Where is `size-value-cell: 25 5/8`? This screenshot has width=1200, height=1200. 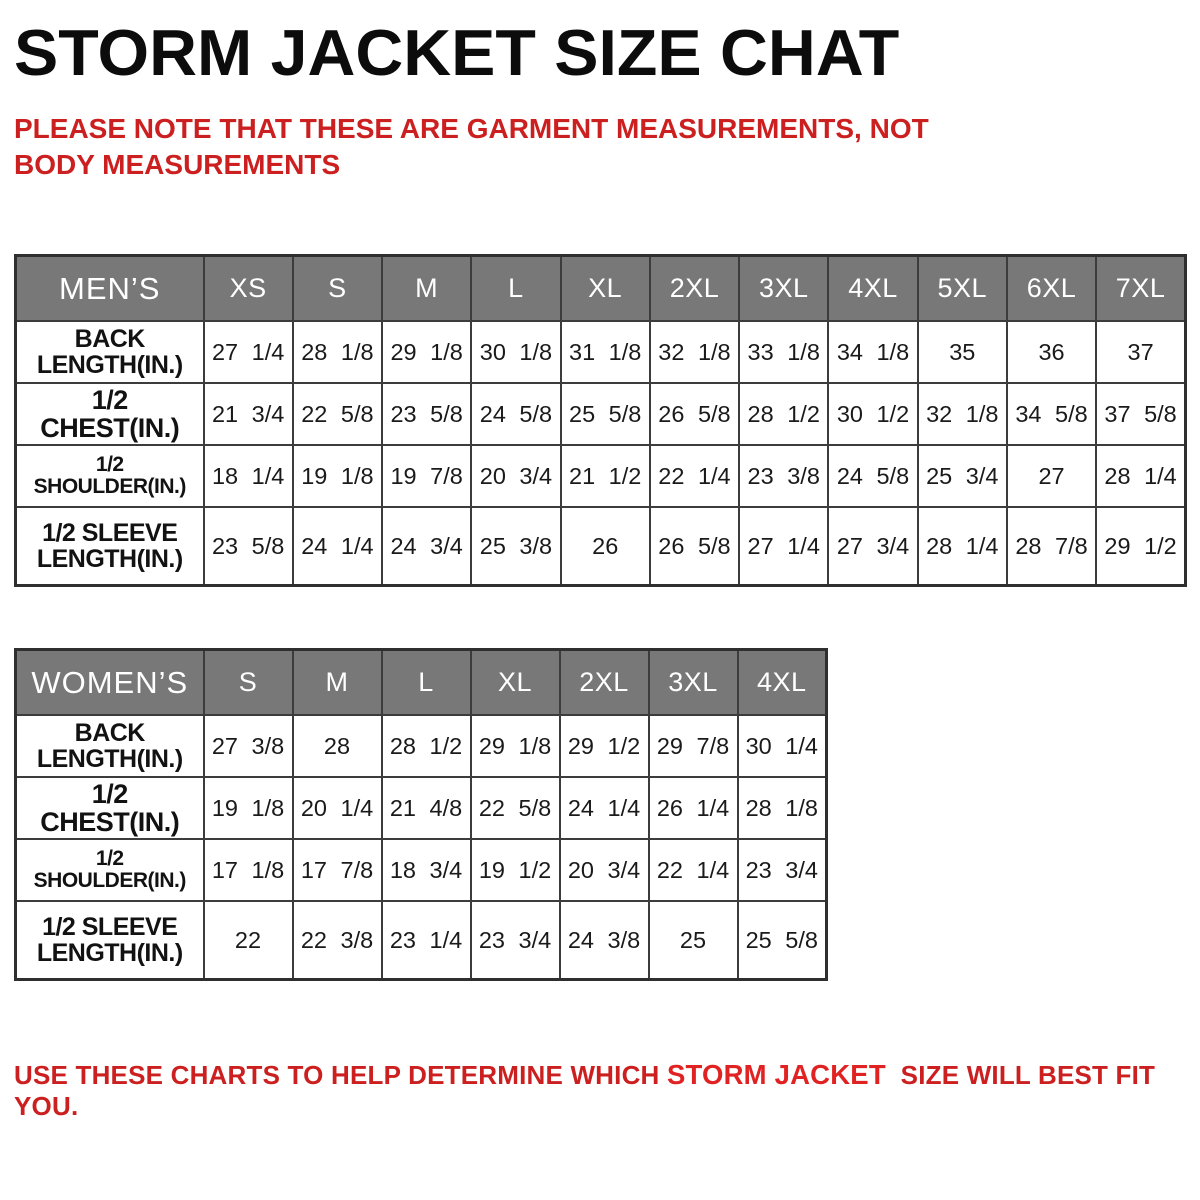
size-value-cell: 25 5/8 is located at coordinates (782, 940).